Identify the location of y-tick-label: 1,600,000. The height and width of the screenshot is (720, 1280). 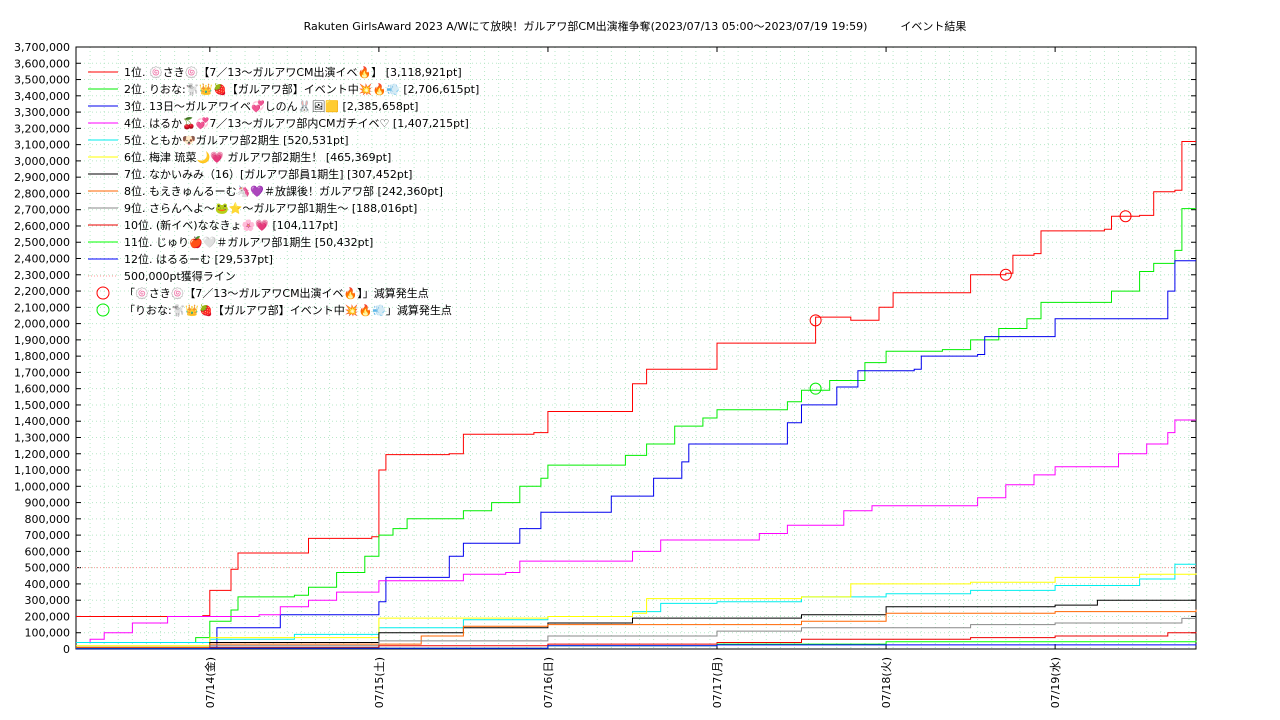
(42, 389).